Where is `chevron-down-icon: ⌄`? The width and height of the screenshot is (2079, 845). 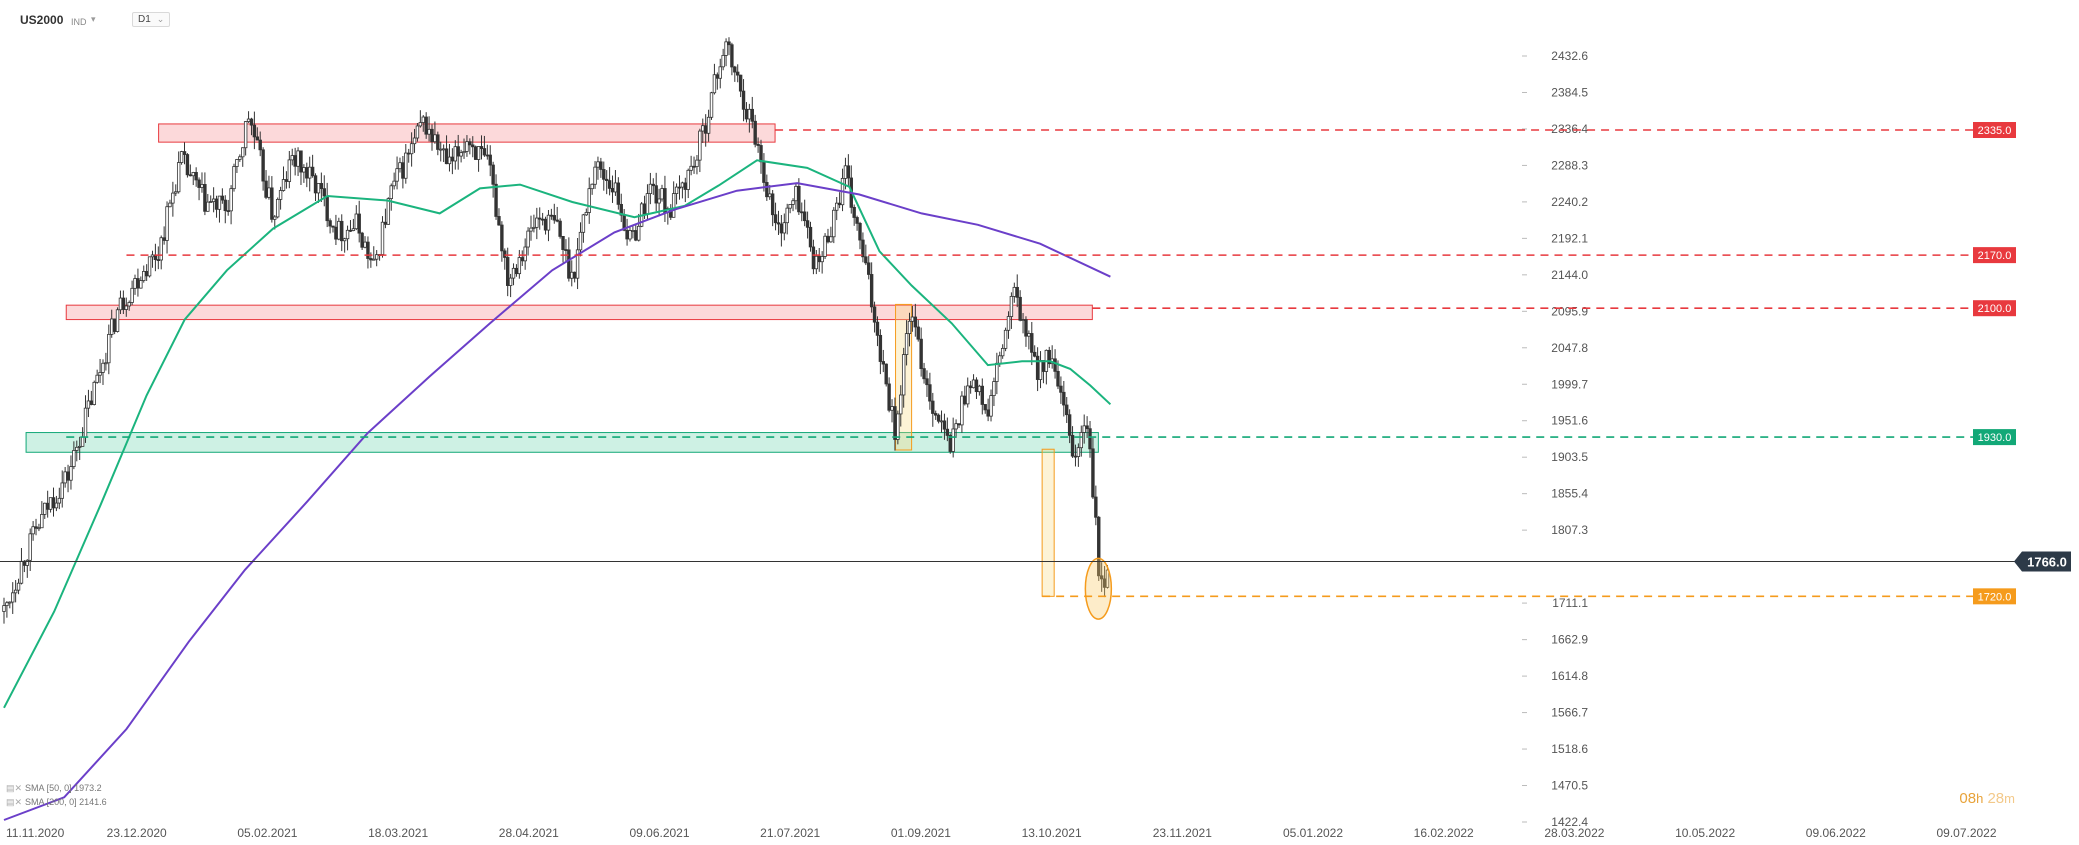
chevron-down-icon: ⌄ is located at coordinates (160, 19).